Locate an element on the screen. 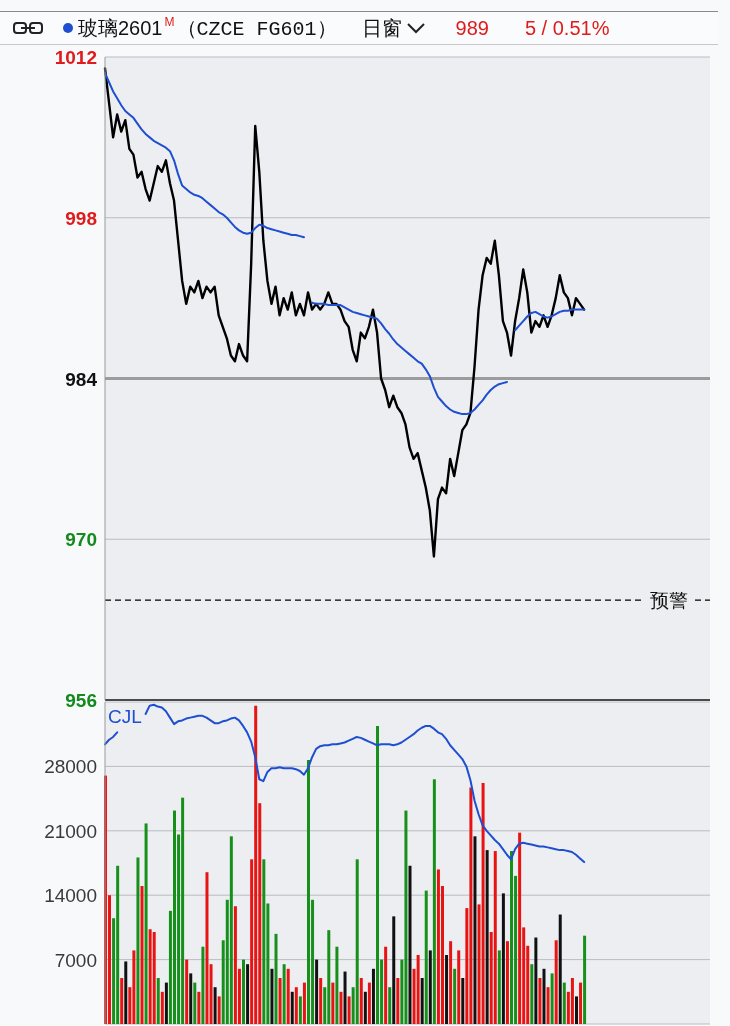  y-tick-label: 14000 is located at coordinates (70, 895).